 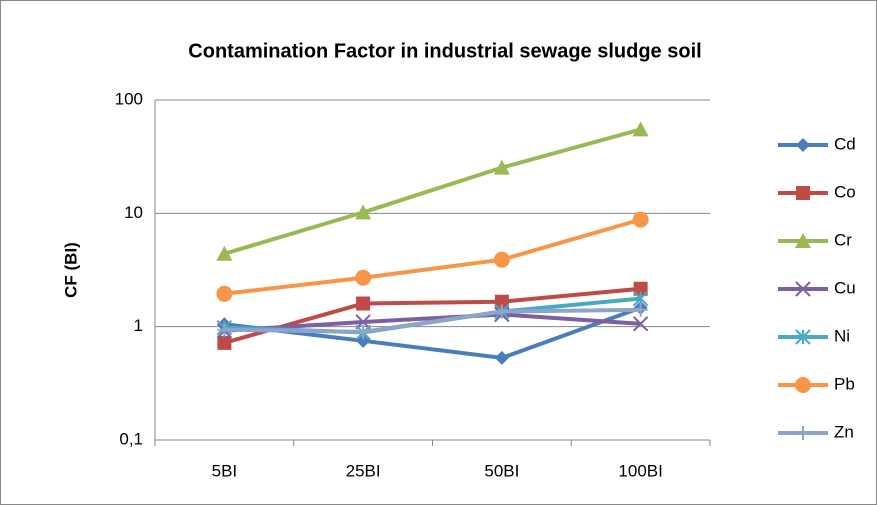 I want to click on legend-label: Cr, so click(x=843, y=239).